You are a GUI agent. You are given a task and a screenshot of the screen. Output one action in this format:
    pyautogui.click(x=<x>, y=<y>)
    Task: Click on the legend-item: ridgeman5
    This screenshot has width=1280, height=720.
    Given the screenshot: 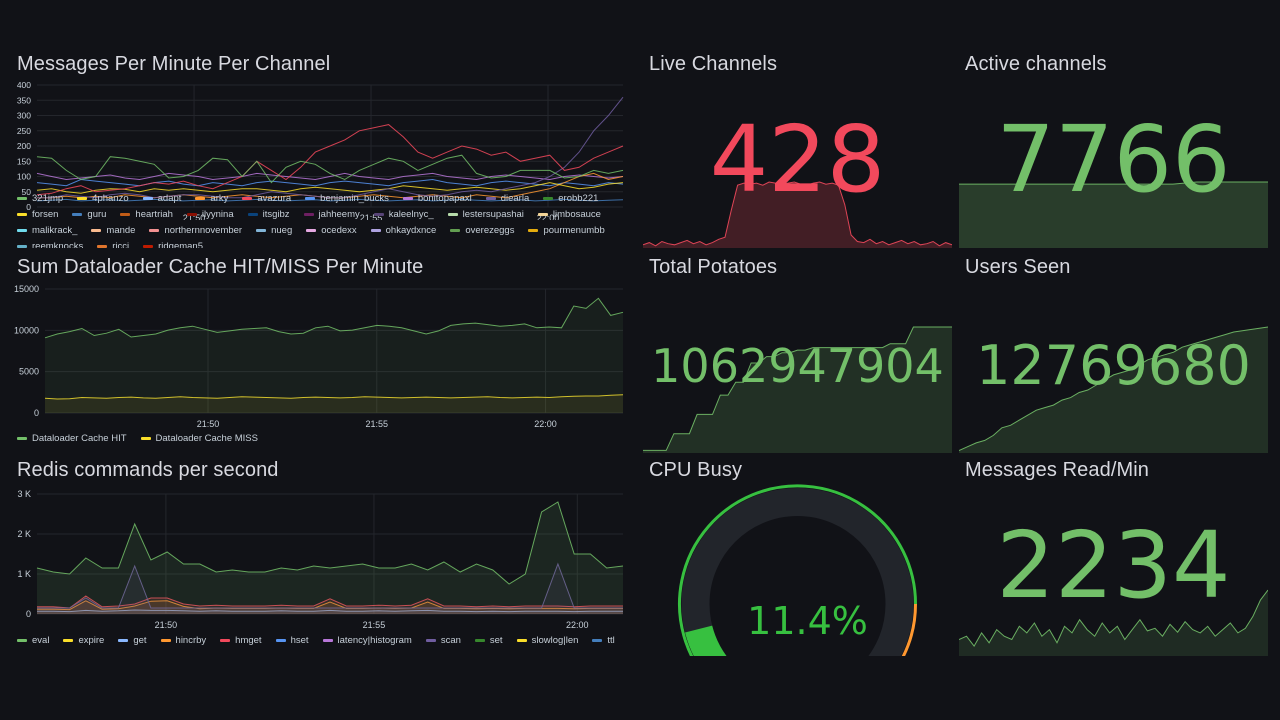 What is the action you would take?
    pyautogui.click(x=173, y=244)
    